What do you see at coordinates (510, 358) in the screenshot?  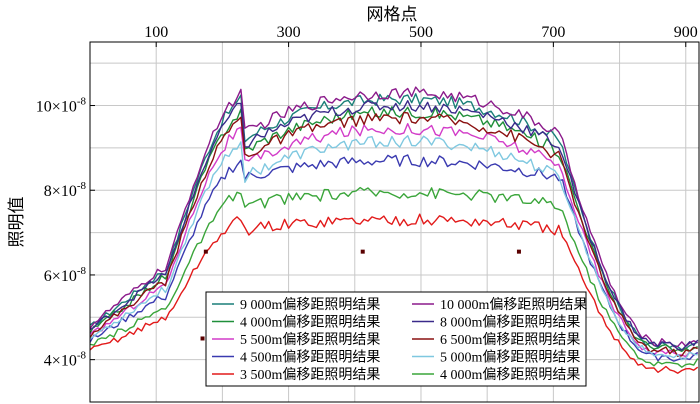 I see `legend-label: 5 000m偏移距照明结果` at bounding box center [510, 358].